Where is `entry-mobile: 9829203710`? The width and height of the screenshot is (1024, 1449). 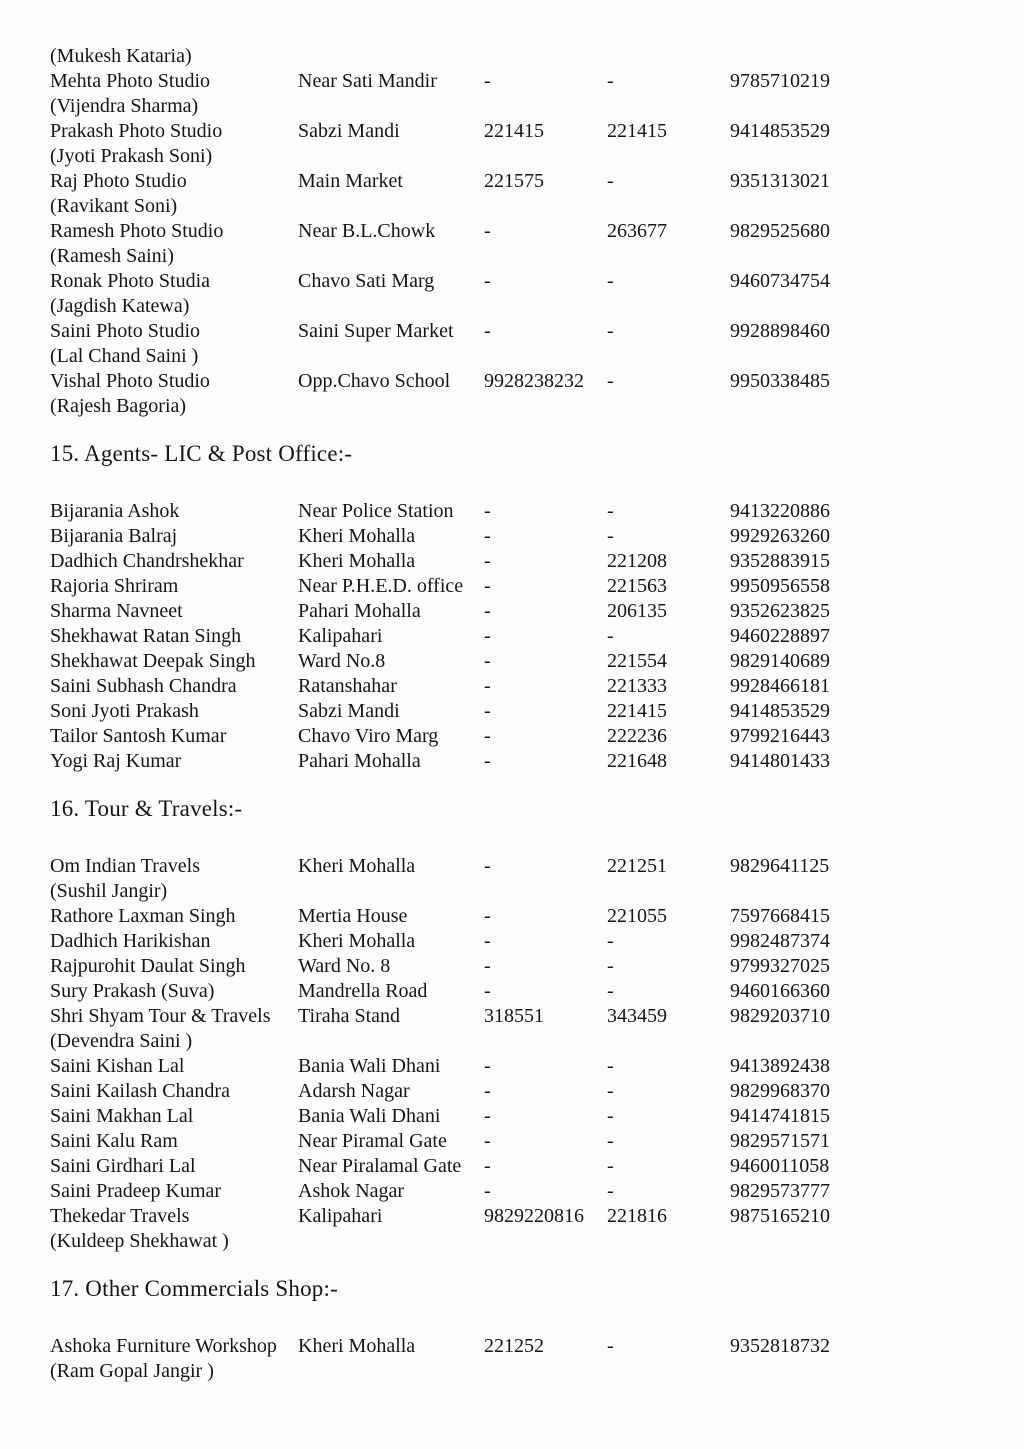 entry-mobile: 9829203710 is located at coordinates (780, 1016).